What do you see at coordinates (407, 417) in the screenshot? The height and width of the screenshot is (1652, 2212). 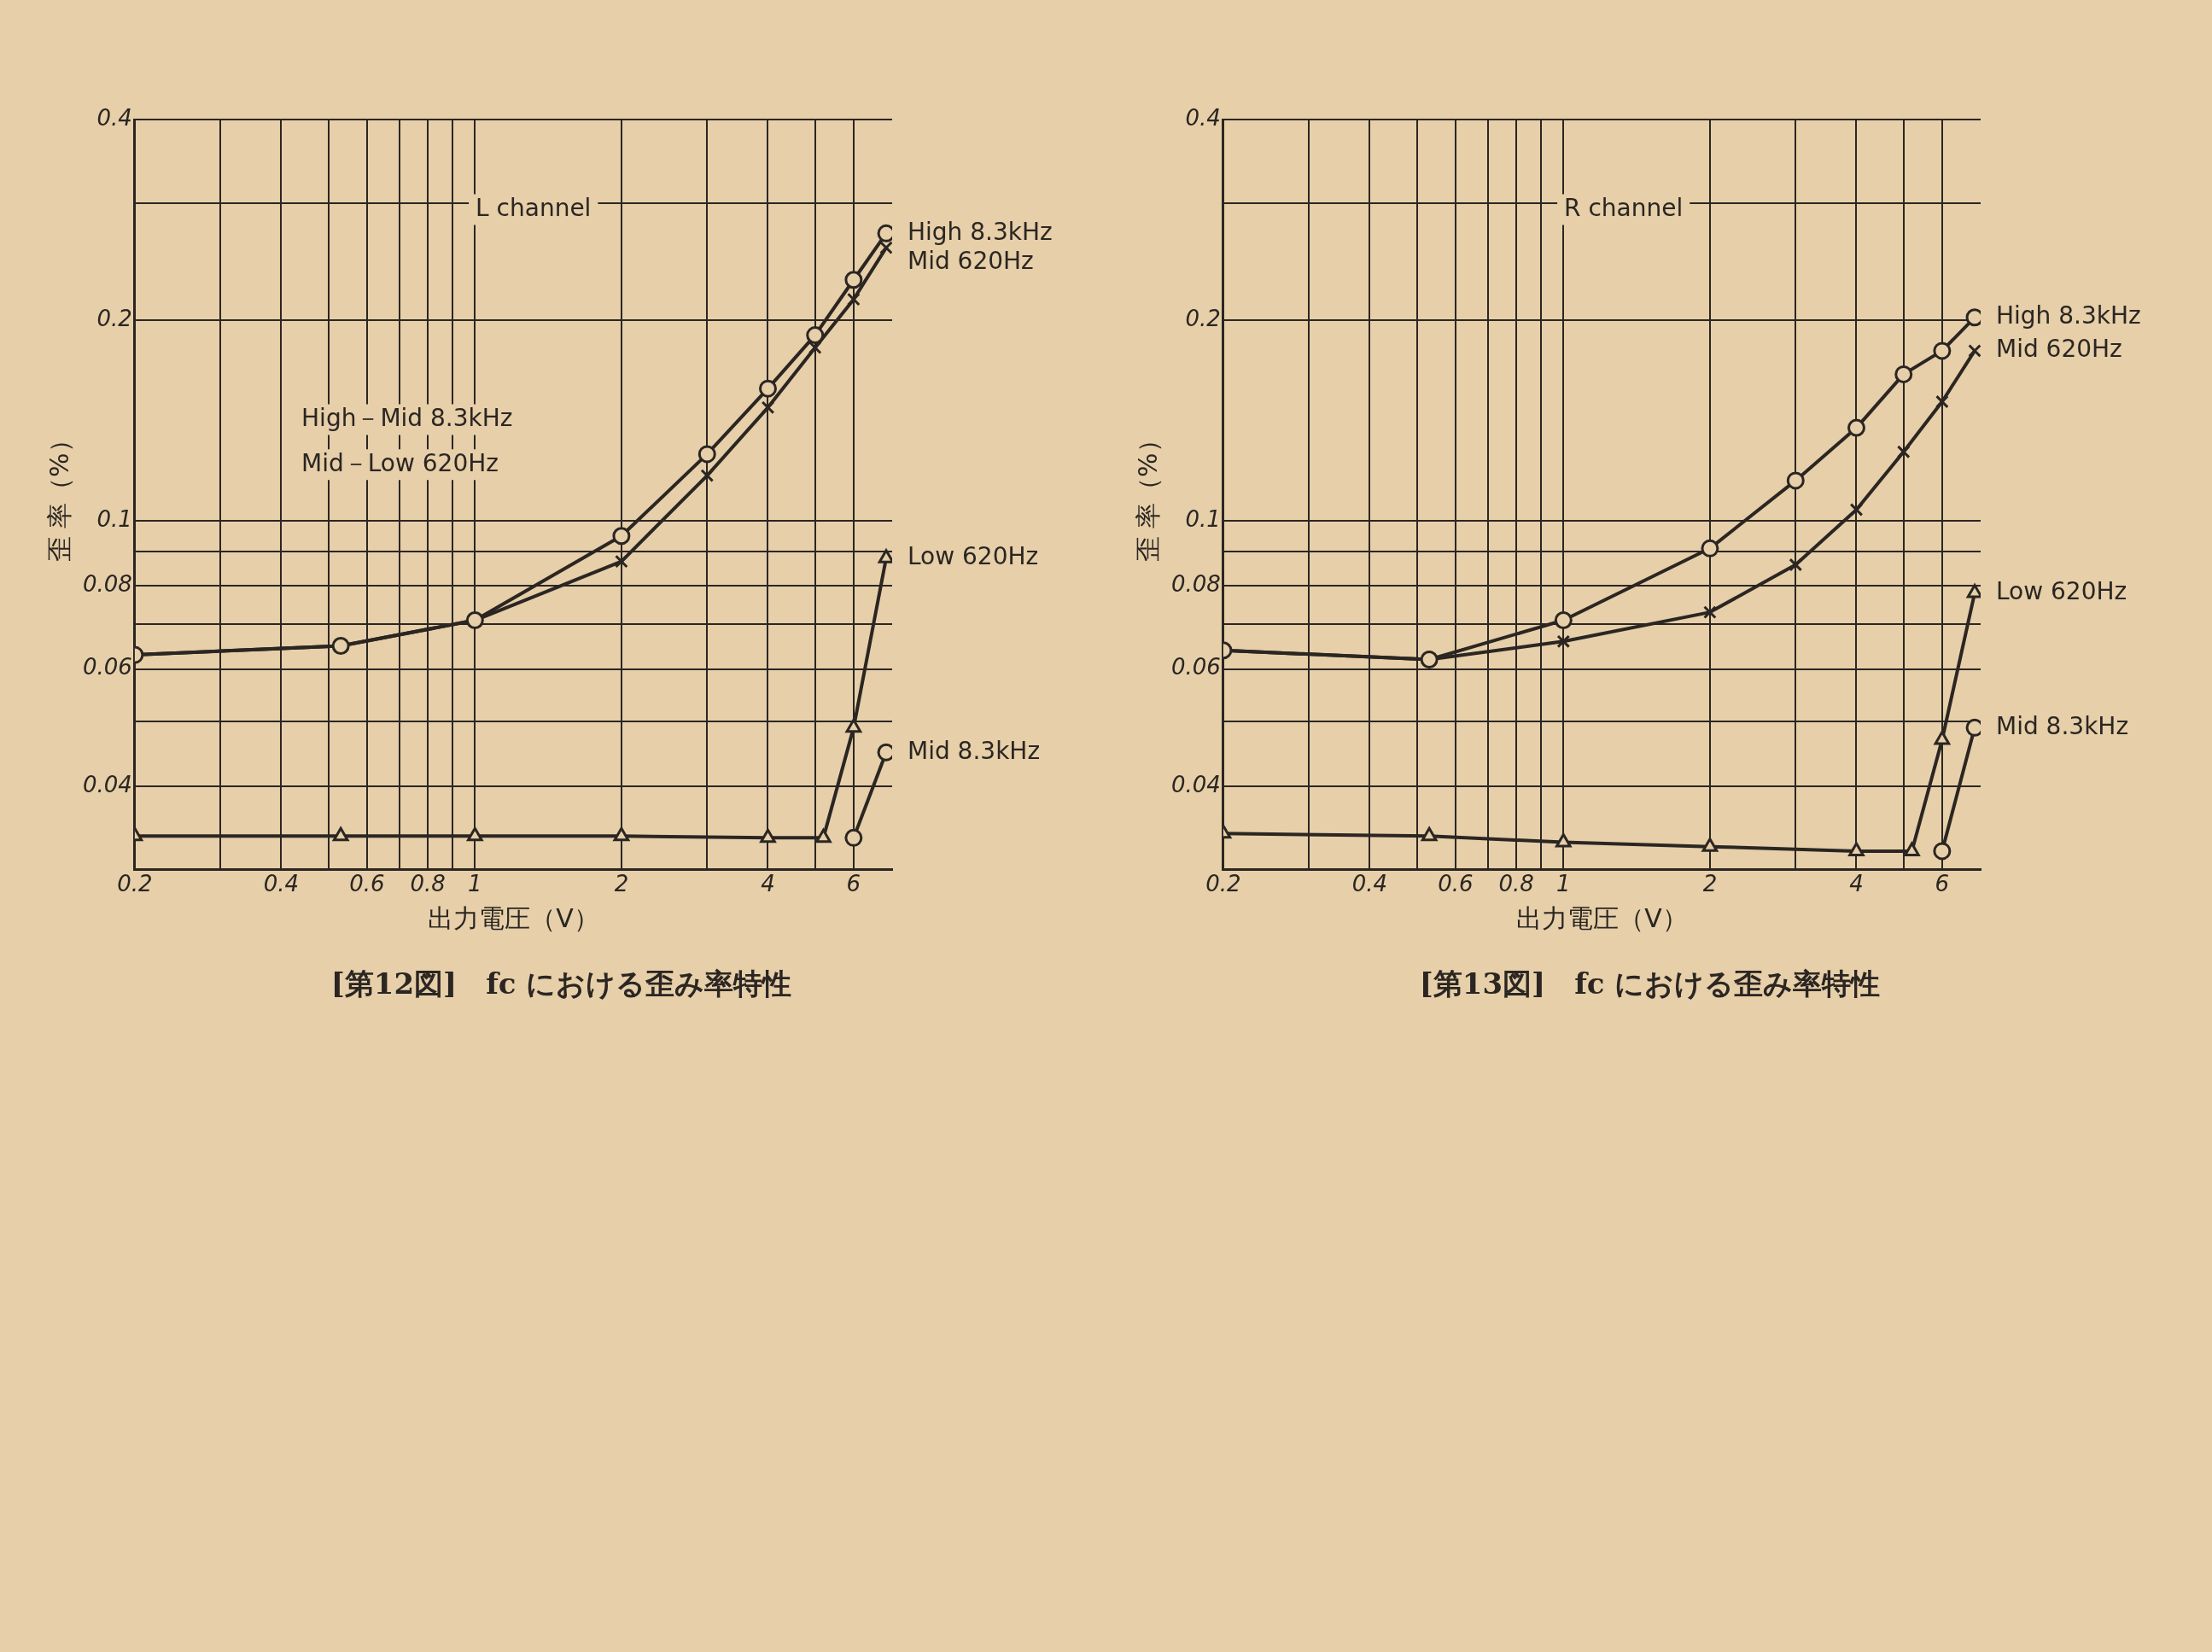 I see `annotation: High－Mid 8.3kHz` at bounding box center [407, 417].